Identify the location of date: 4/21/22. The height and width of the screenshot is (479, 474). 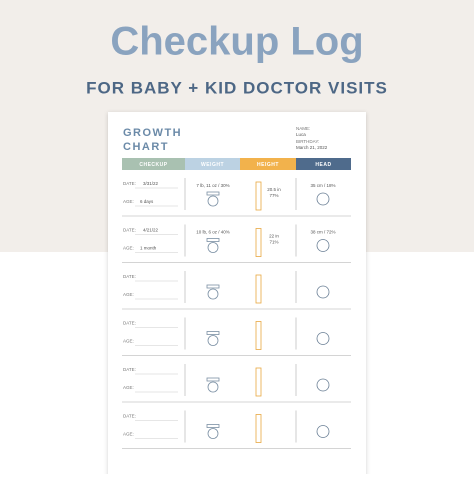
(151, 230).